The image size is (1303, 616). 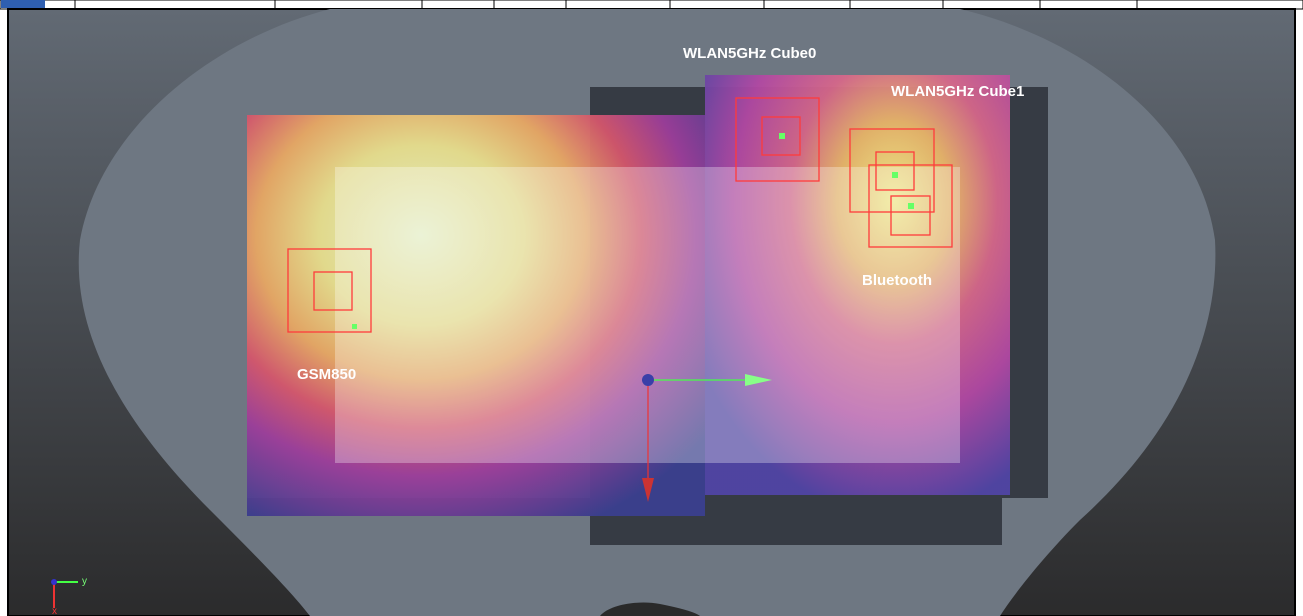 What do you see at coordinates (84, 581) in the screenshot?
I see `triad-y: y` at bounding box center [84, 581].